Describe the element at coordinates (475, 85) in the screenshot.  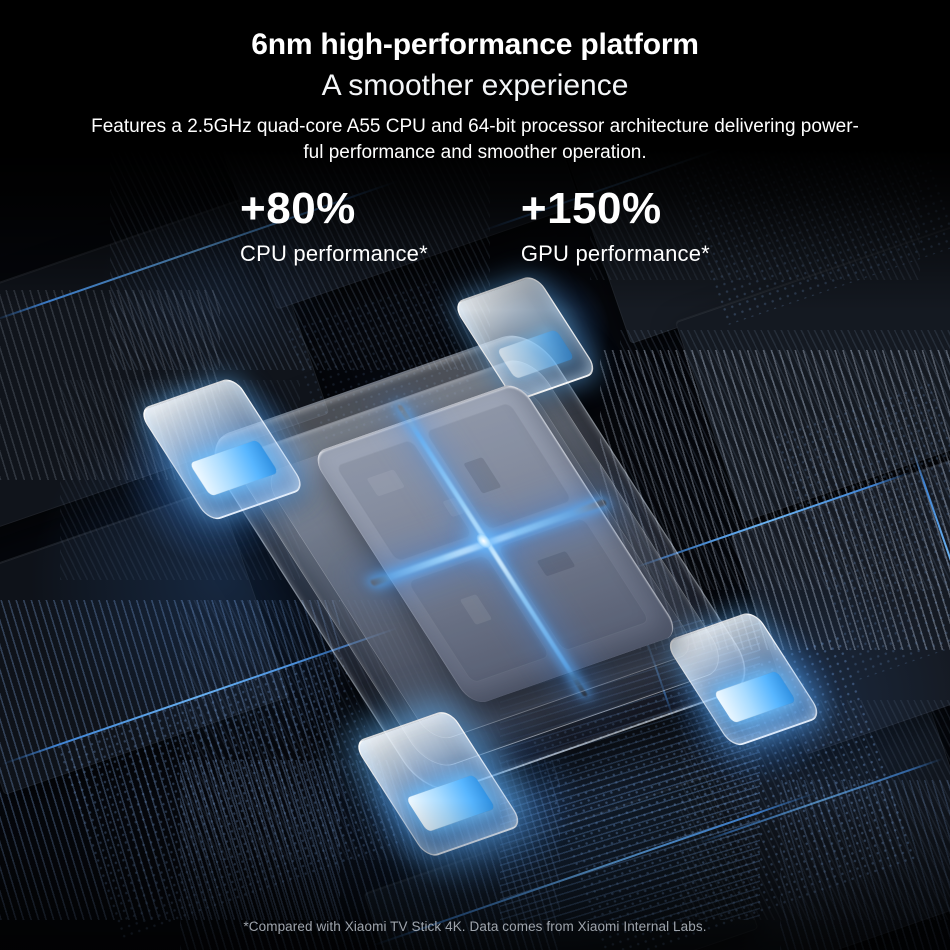
I see `page-subtitle: A smoother experience` at that location.